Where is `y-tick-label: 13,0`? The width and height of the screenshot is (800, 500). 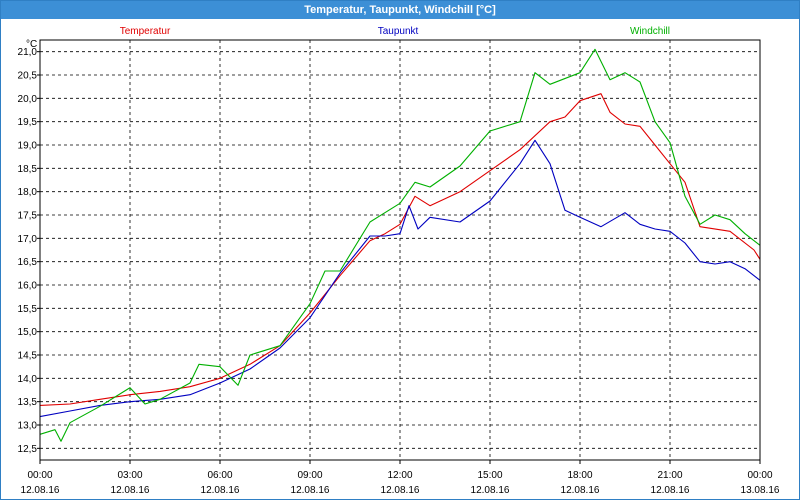
y-tick-label: 13,0 is located at coordinates (28, 426).